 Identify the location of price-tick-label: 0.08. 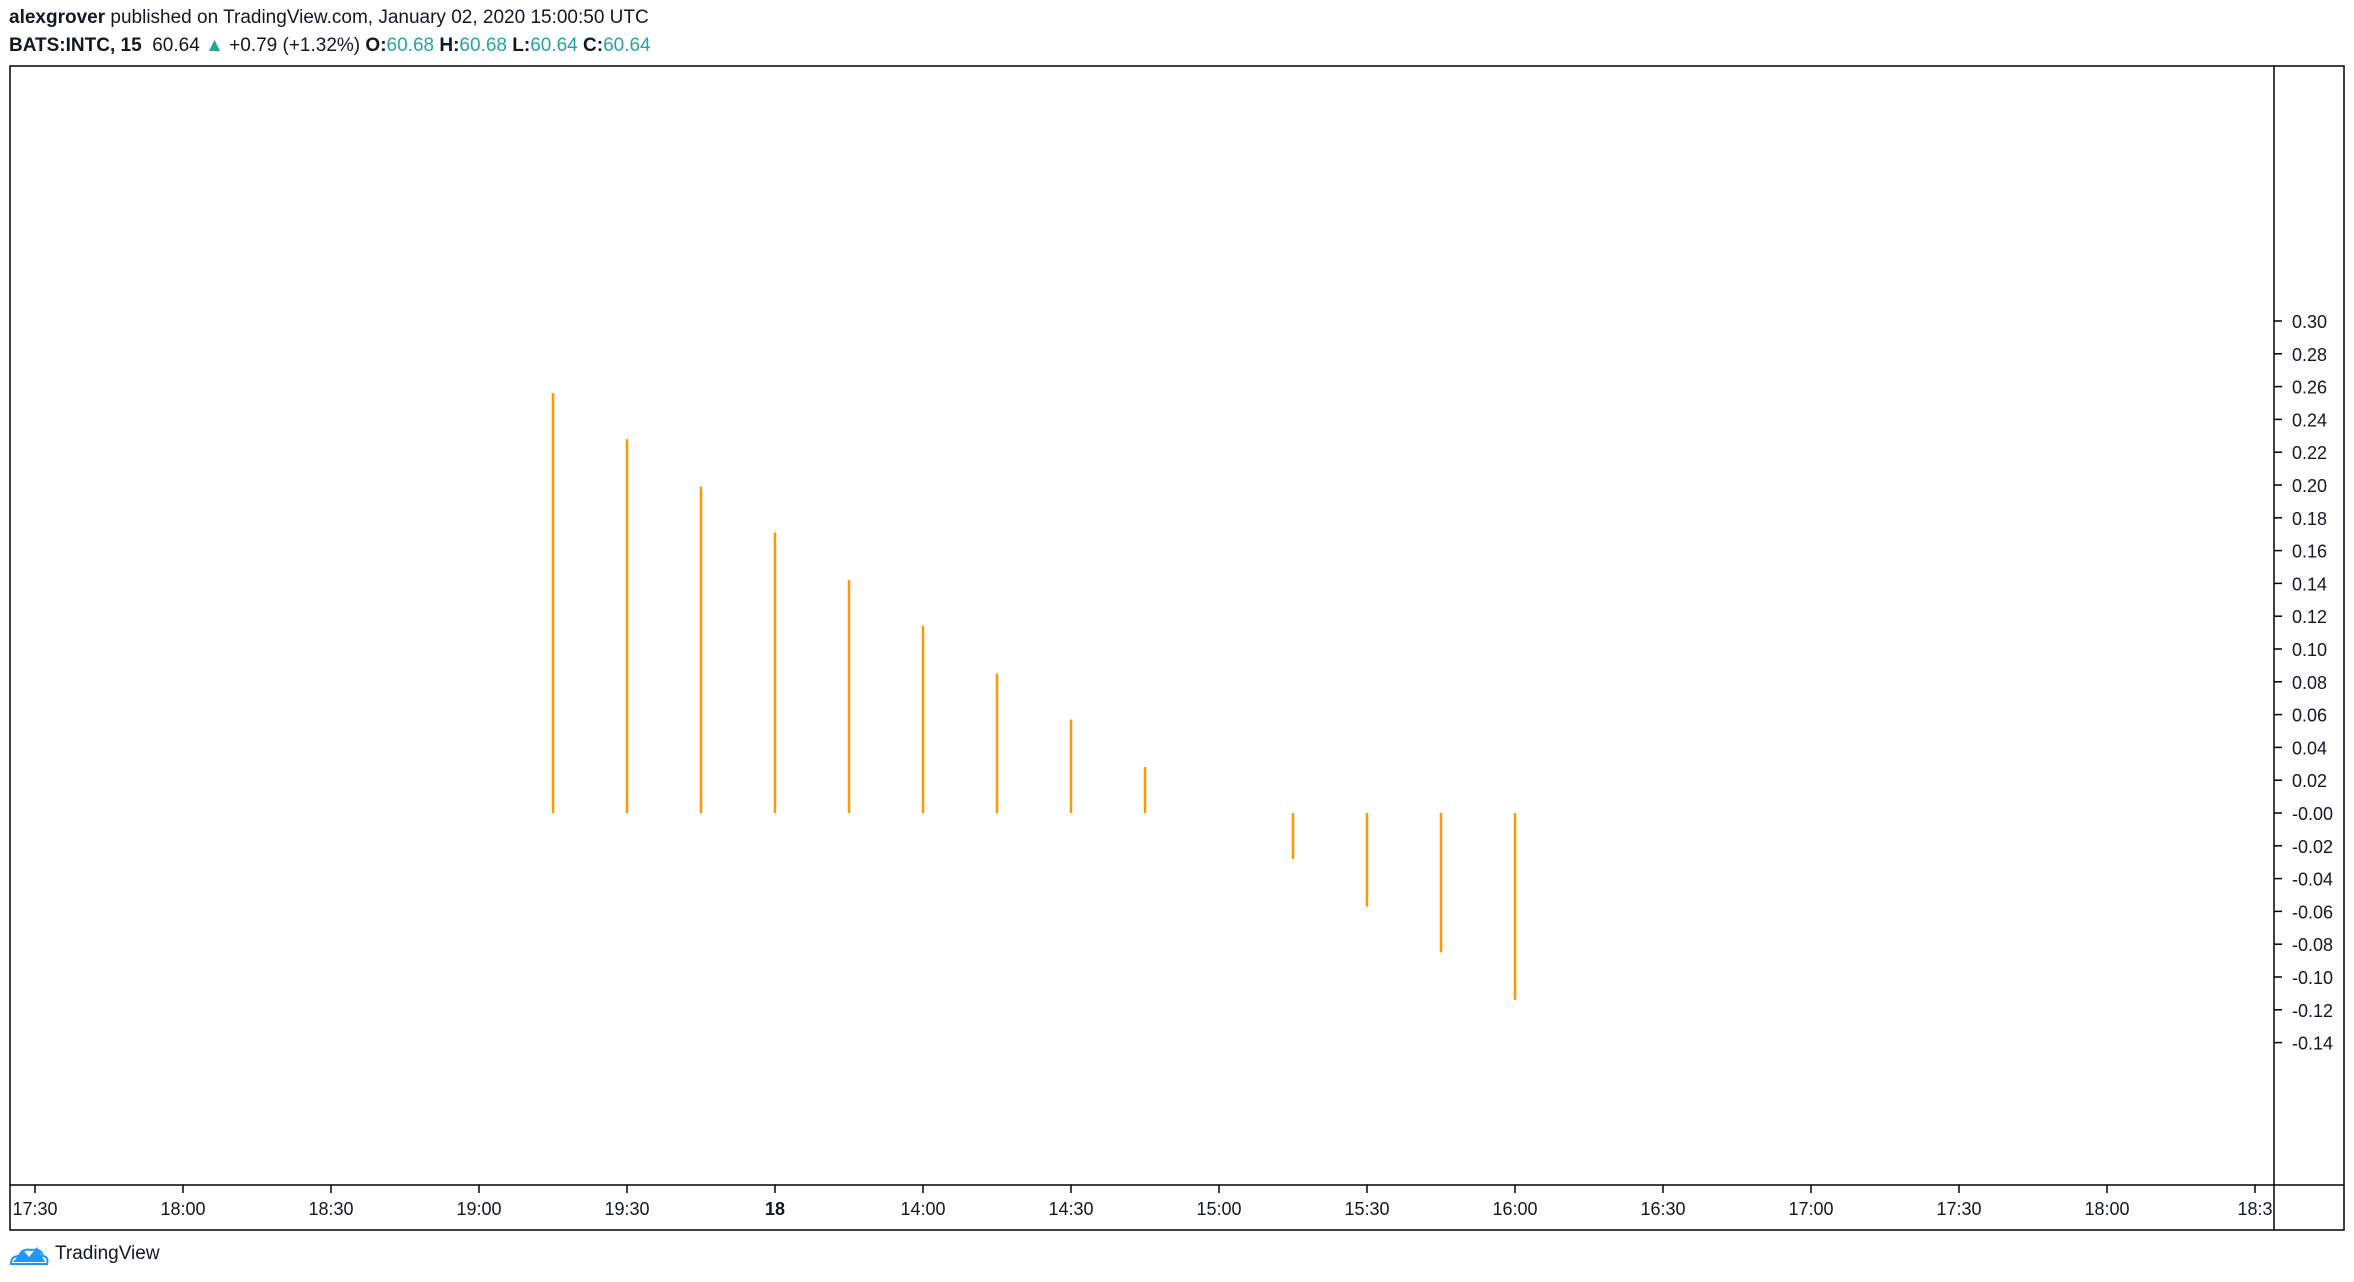
(2309, 683).